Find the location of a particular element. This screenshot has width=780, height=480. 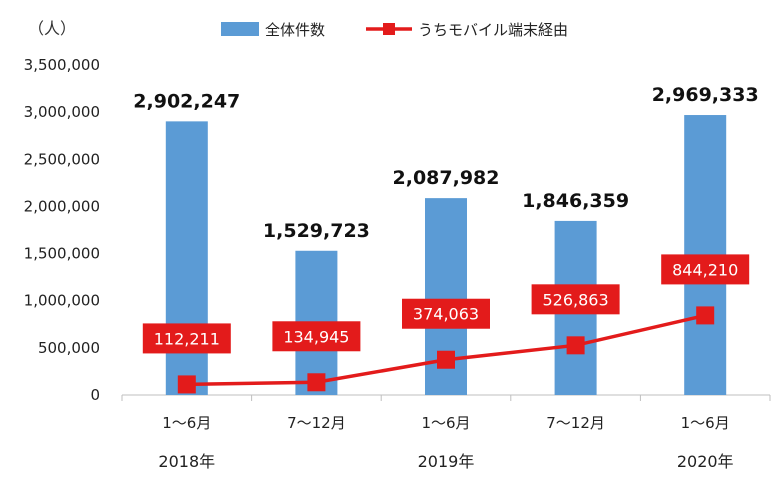

y-tick-label: 2,000,000 is located at coordinates (62, 206).